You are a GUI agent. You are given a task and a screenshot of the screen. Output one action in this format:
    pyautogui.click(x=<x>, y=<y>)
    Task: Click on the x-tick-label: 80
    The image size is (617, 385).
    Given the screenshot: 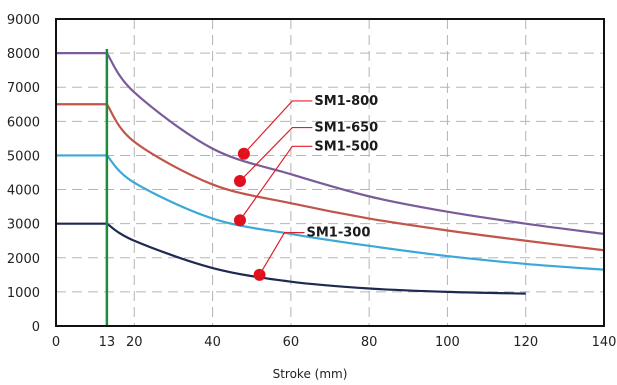 What is the action you would take?
    pyautogui.click(x=369, y=342)
    